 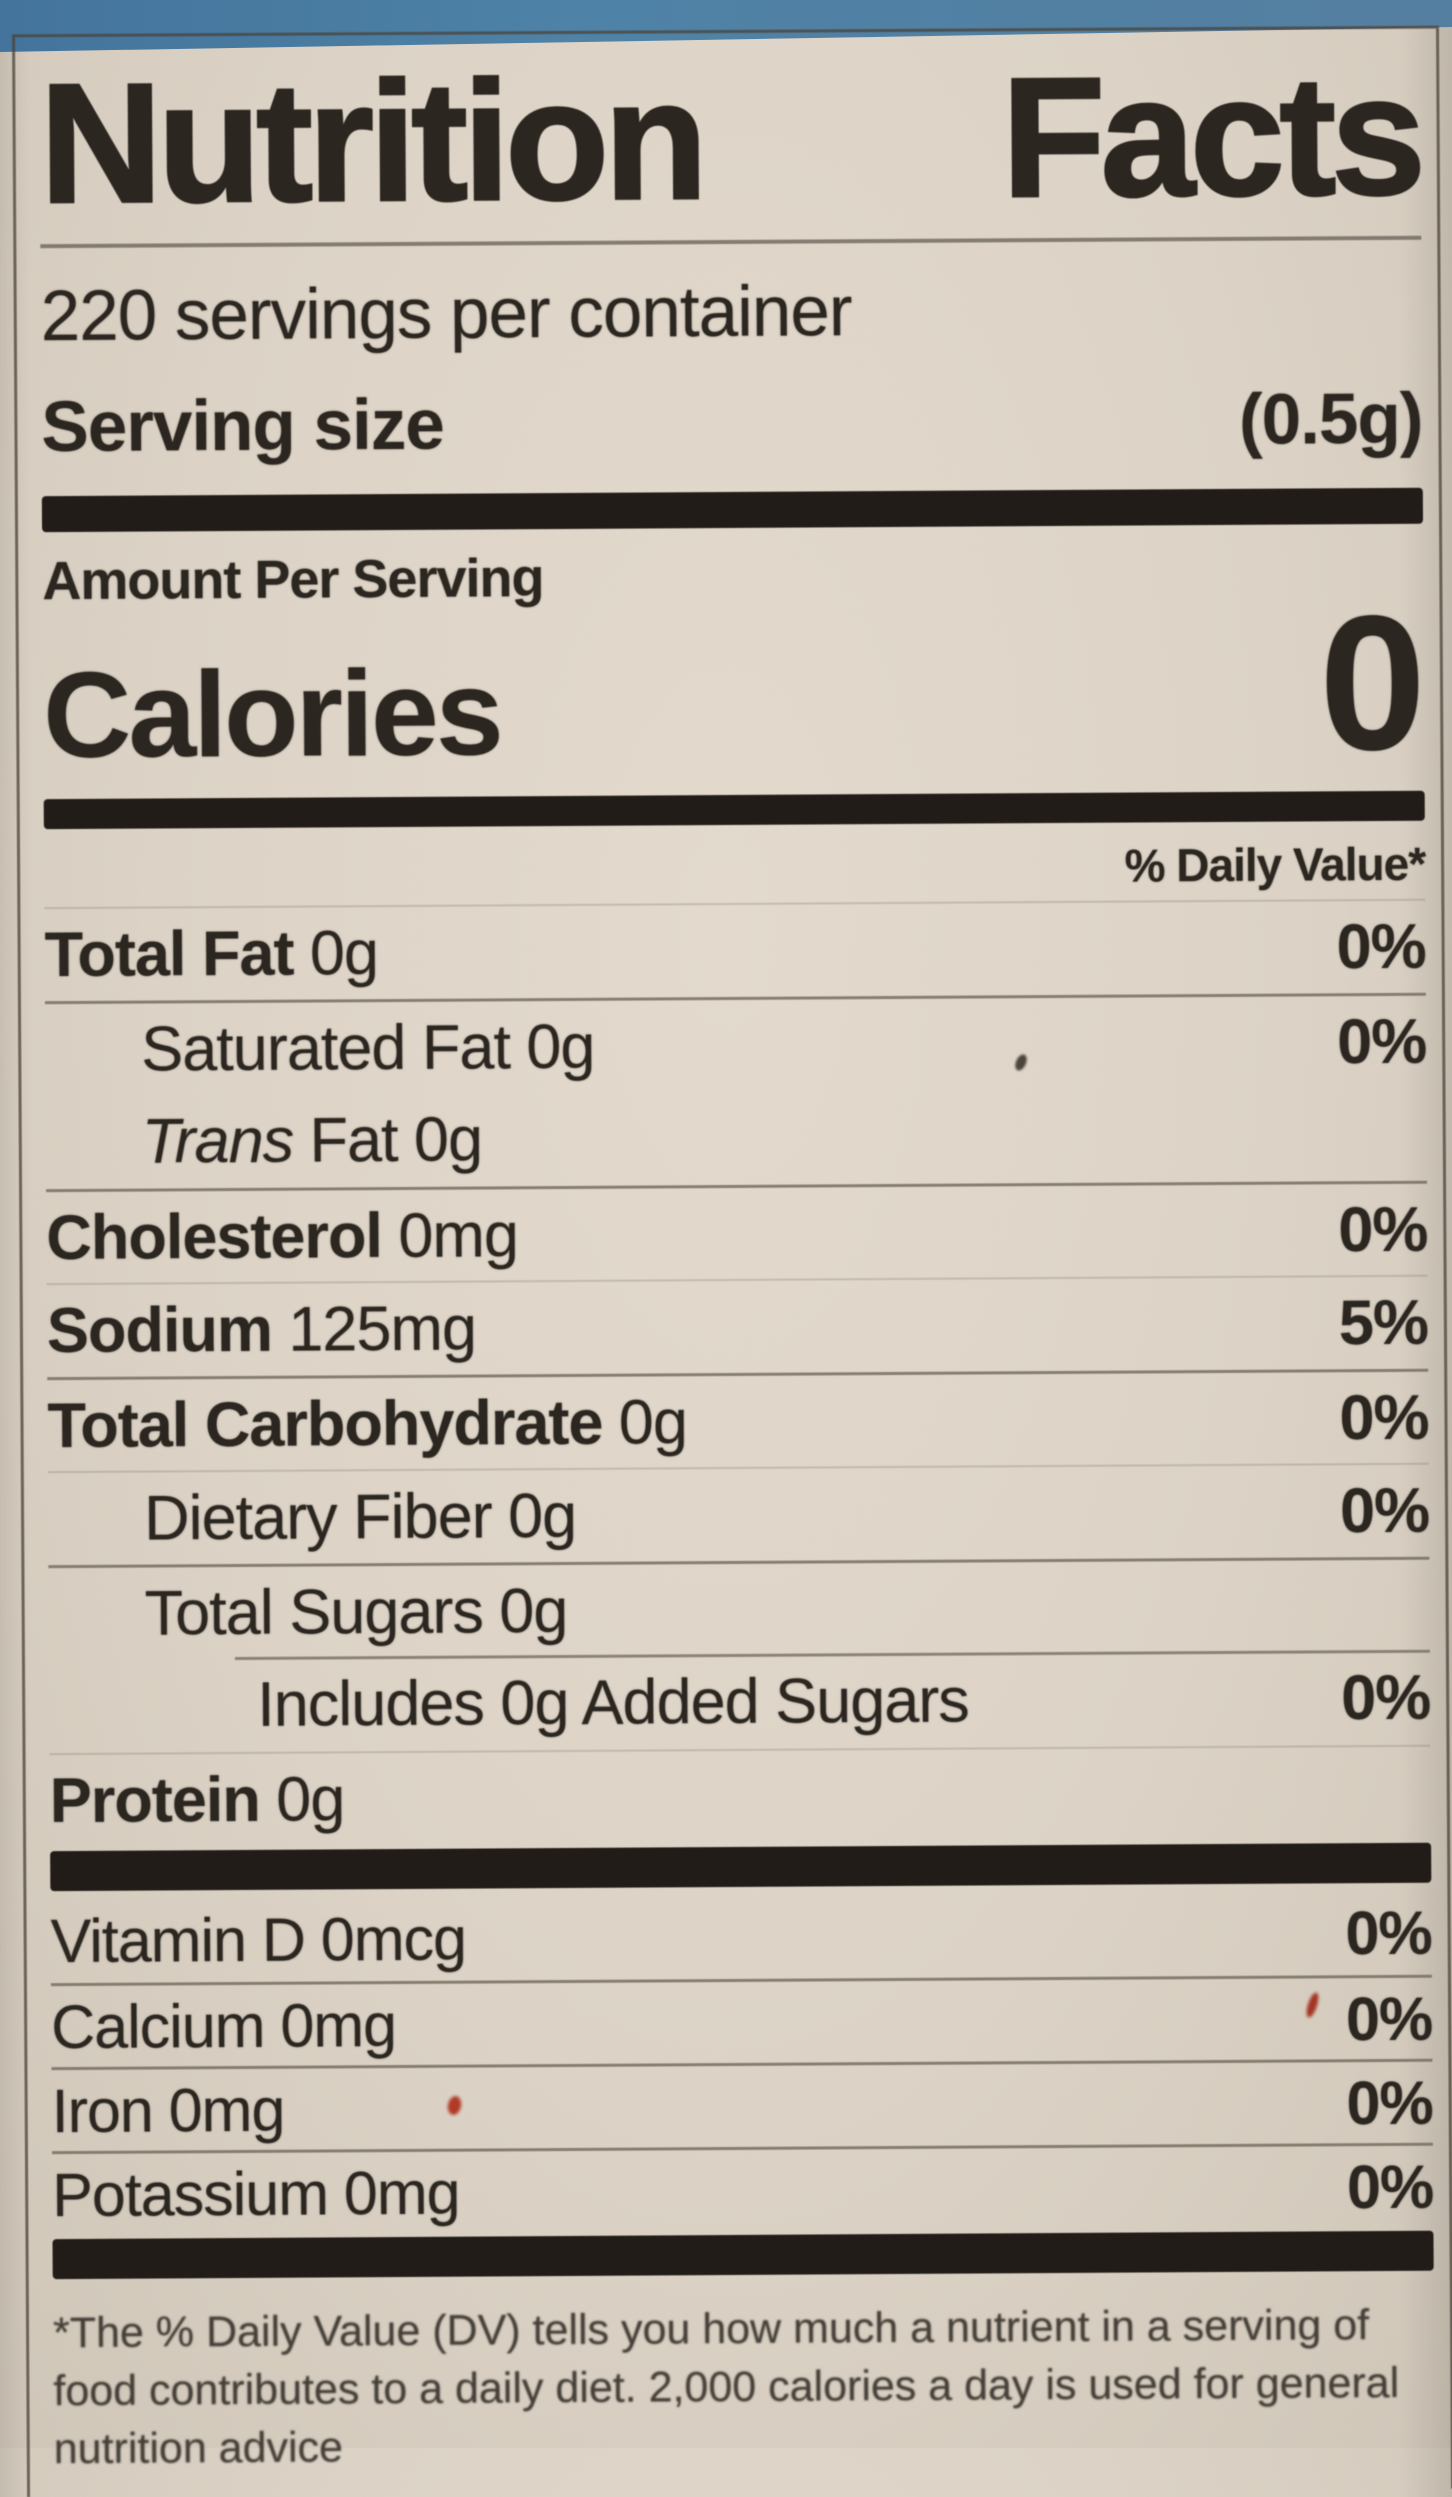 What do you see at coordinates (217, 1142) in the screenshot?
I see `nutrient-name-italic-part: Trans` at bounding box center [217, 1142].